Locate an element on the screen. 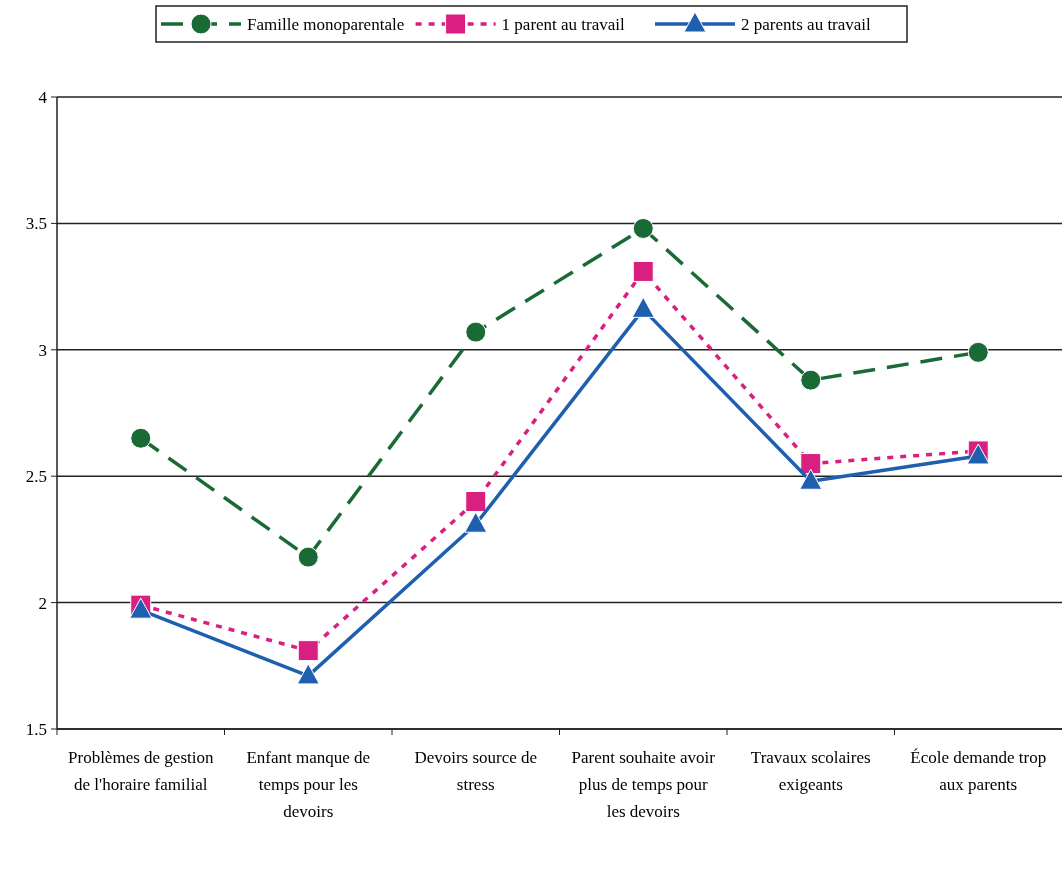 The height and width of the screenshot is (873, 1063). legend-label: 2 parents au travail is located at coordinates (806, 24).